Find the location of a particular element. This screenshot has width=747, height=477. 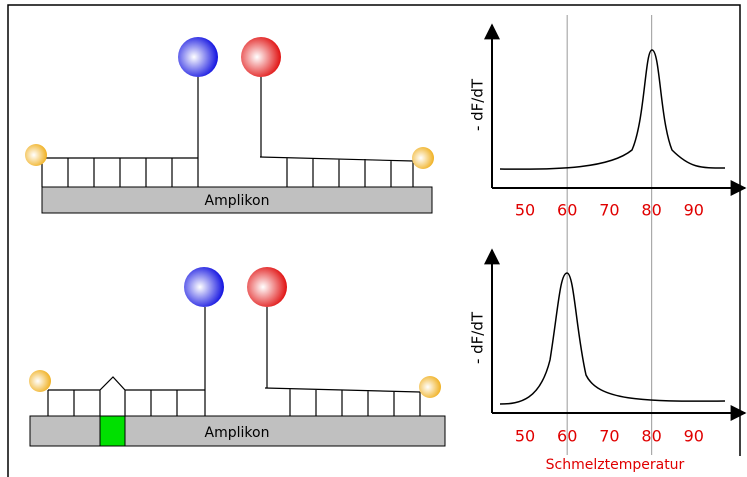

x-axis-label: Schmelztemperatur is located at coordinates (615, 465).